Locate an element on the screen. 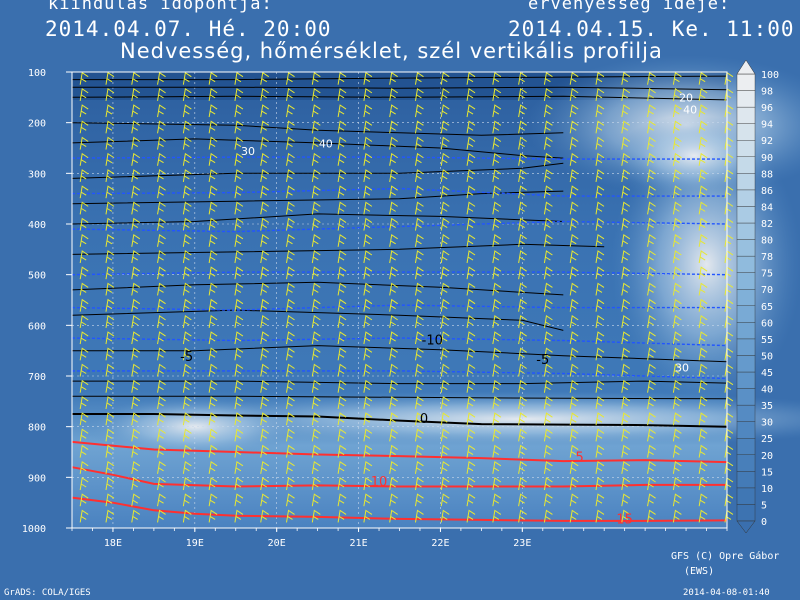 The width and height of the screenshot is (800, 600). valid-time-label: érvényesség ideje: is located at coordinates (629, 7).